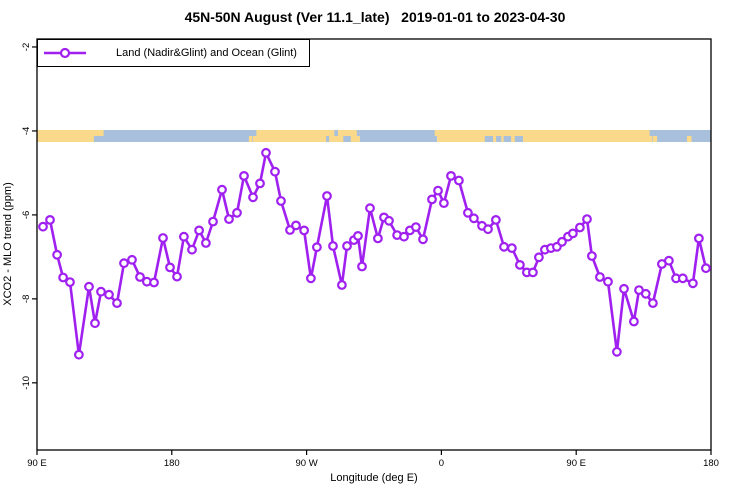 The image size is (750, 500). Describe the element at coordinates (26, 383) in the screenshot. I see `y-tick-label: -10` at that location.